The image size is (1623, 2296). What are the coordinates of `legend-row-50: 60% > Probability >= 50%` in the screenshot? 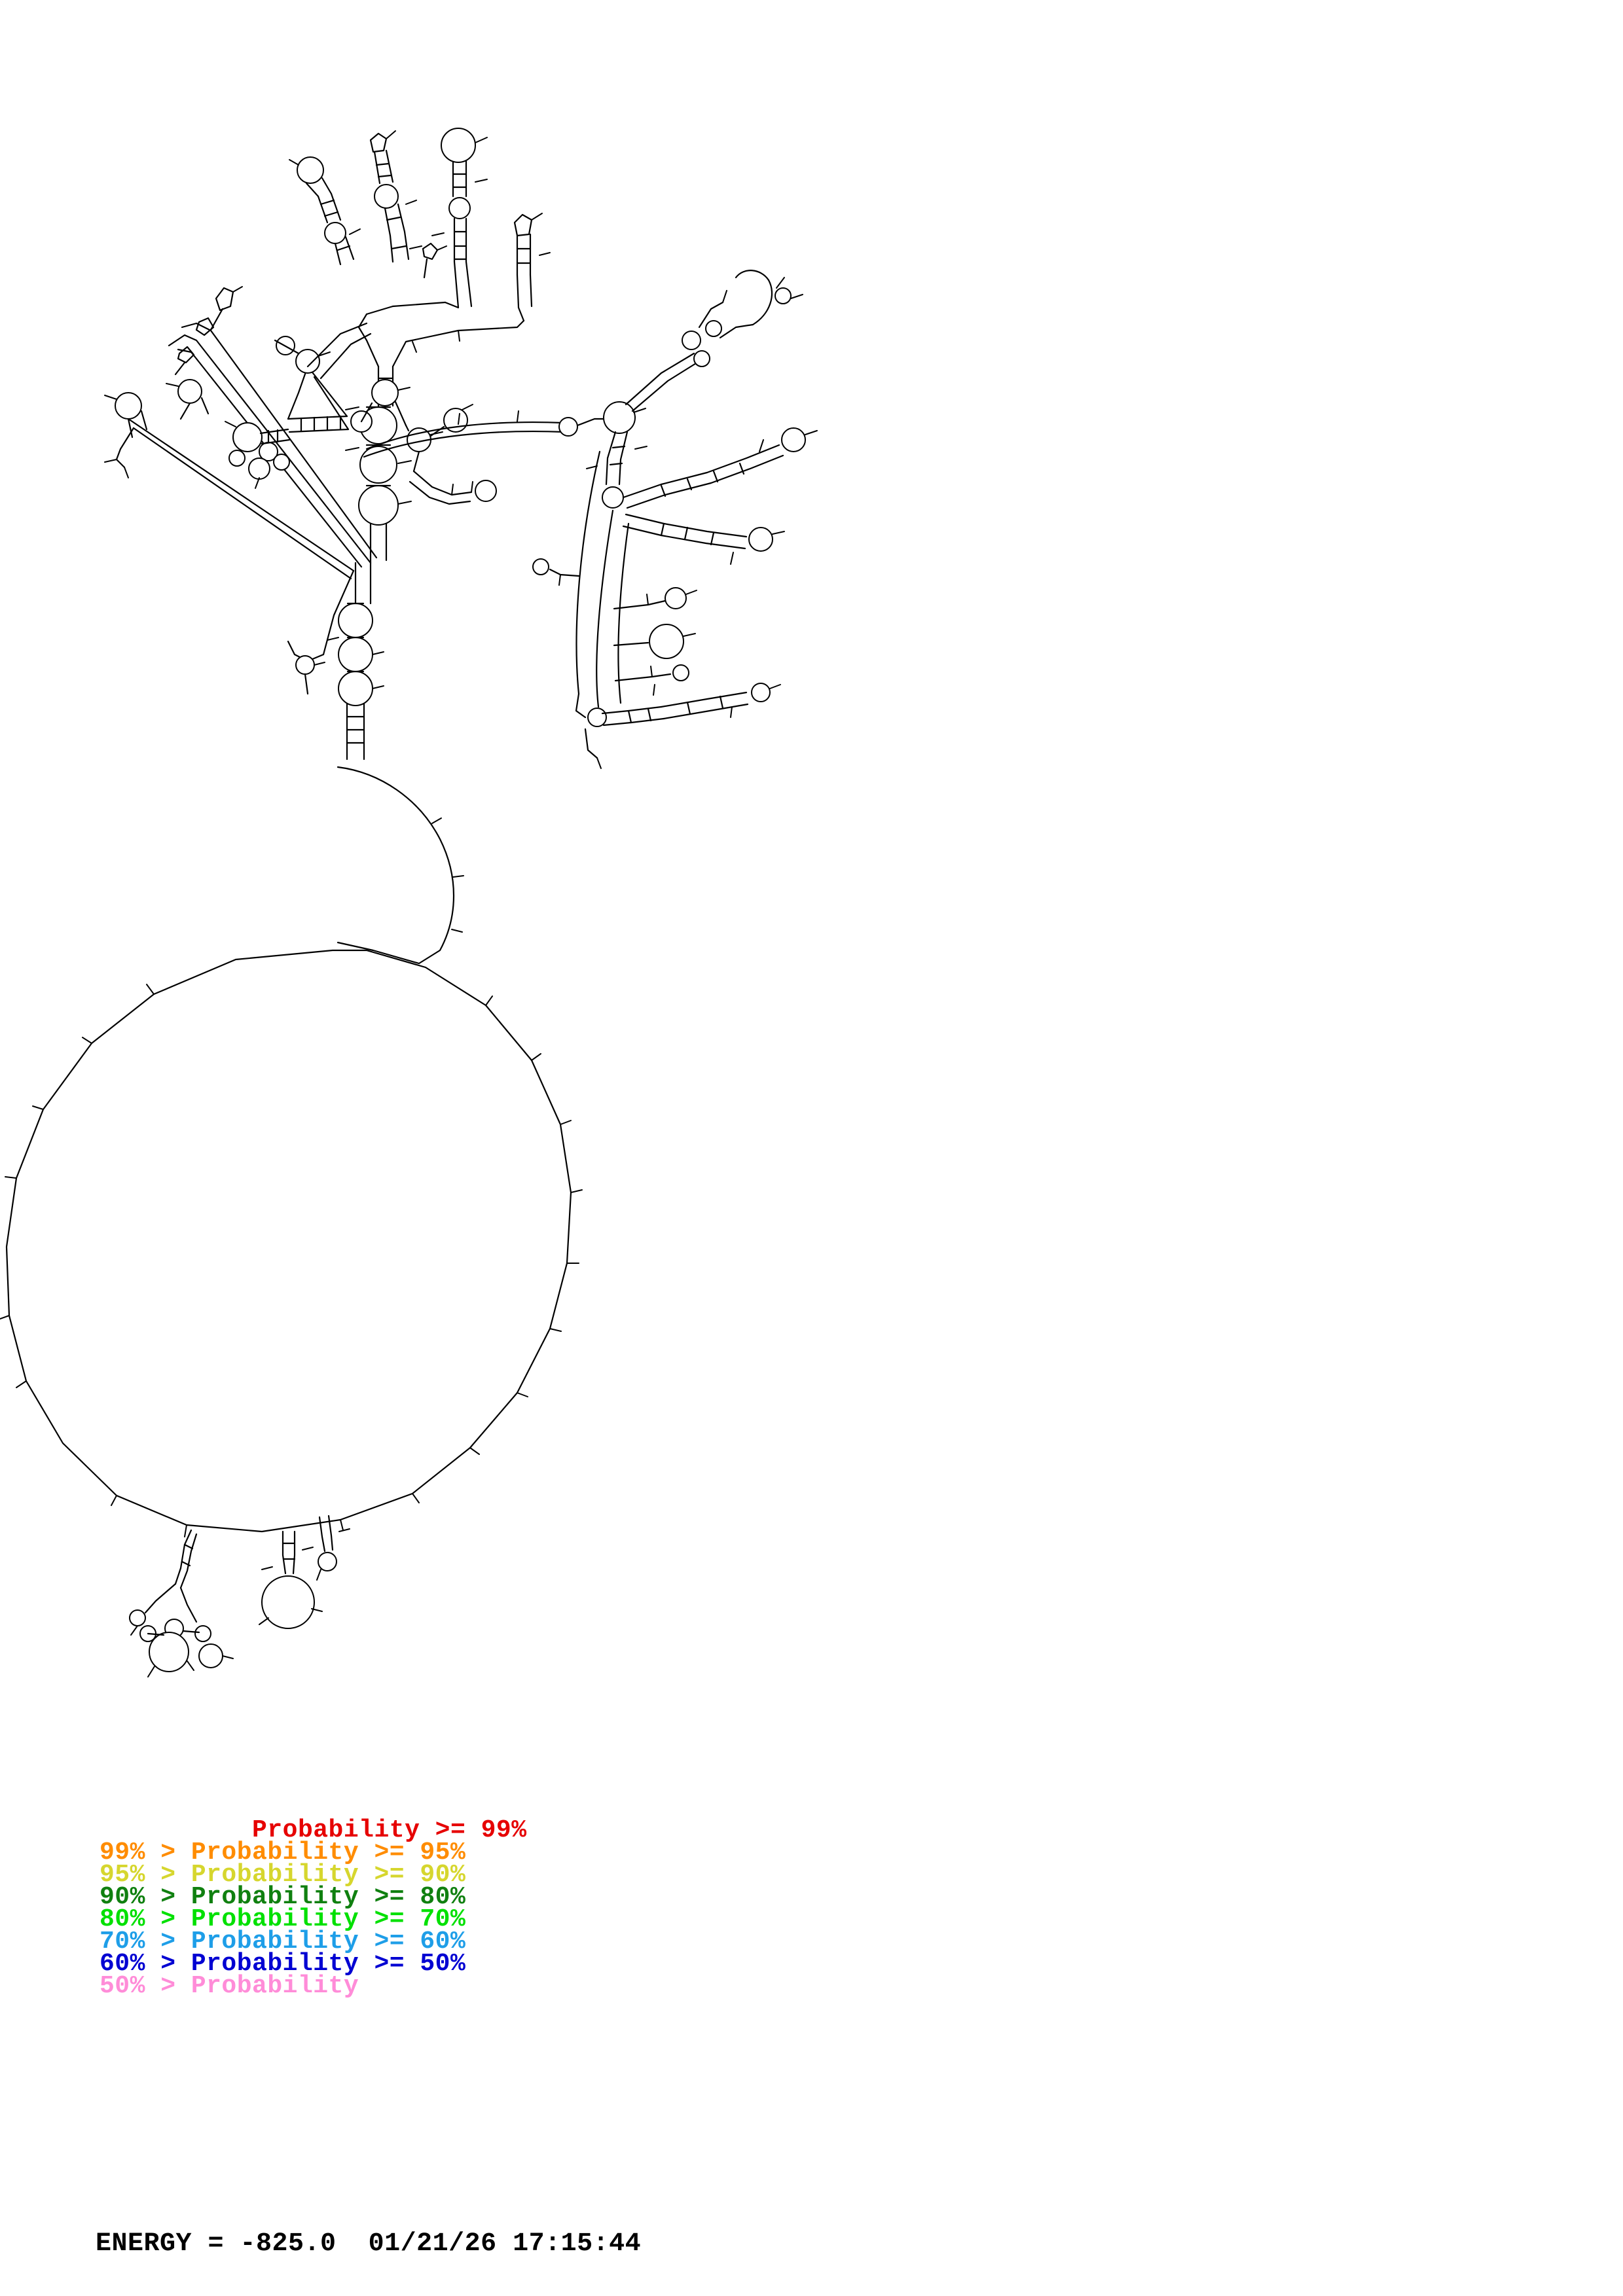 It's located at (283, 1964).